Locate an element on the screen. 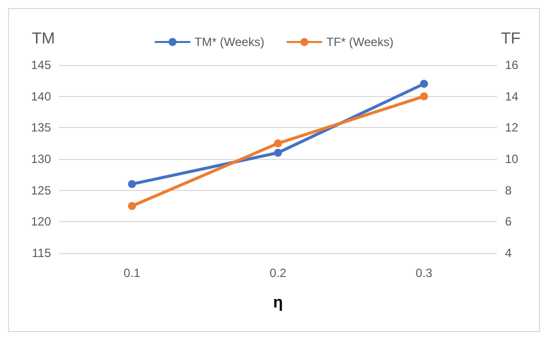 This screenshot has height=342, width=550. y-tick-label: 135 is located at coordinates (41, 127).